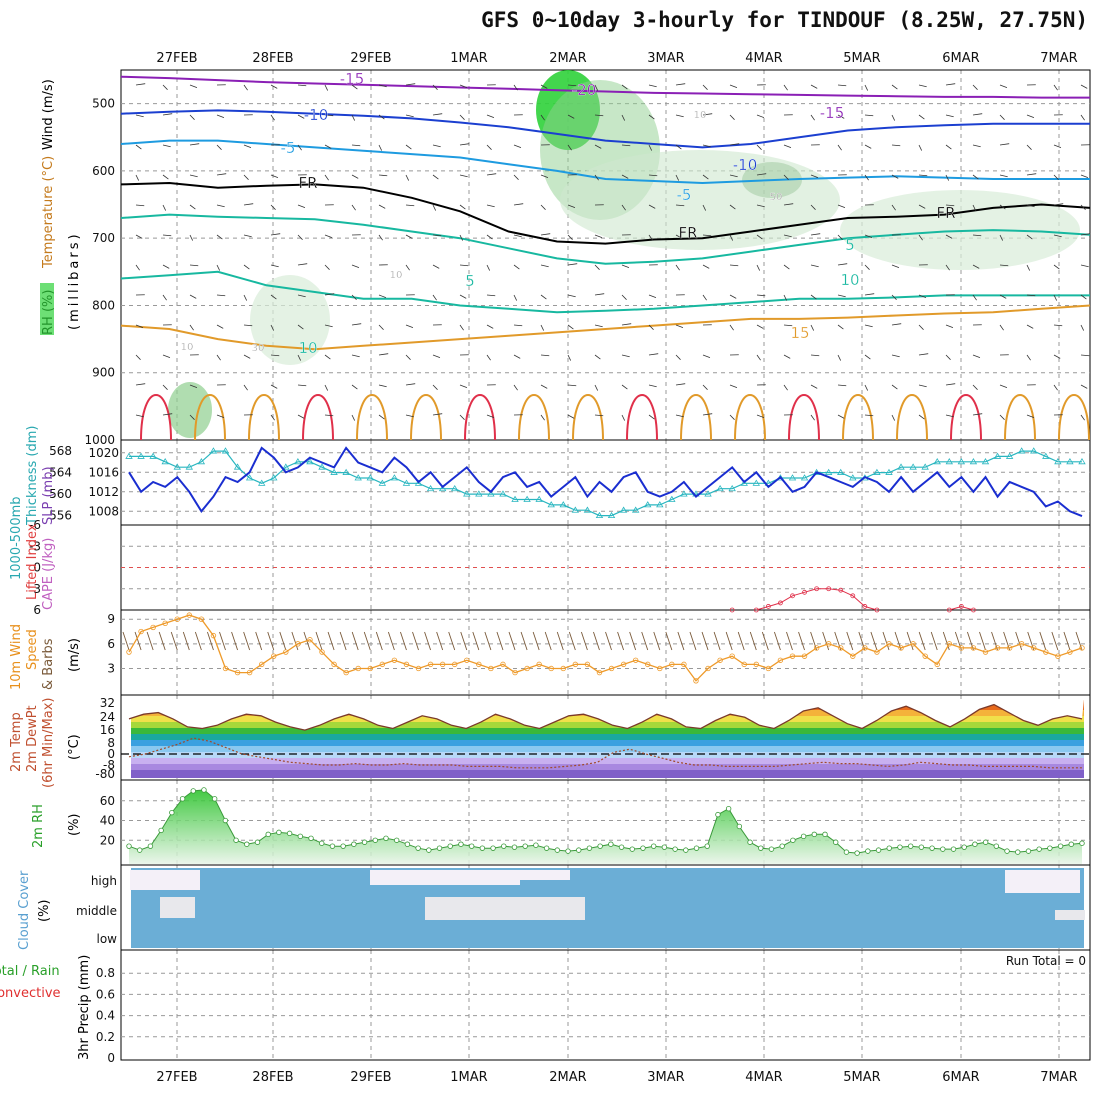 The image size is (1100, 1100). Describe the element at coordinates (352, 79) in the screenshot. I see `contour-label: -15` at that location.